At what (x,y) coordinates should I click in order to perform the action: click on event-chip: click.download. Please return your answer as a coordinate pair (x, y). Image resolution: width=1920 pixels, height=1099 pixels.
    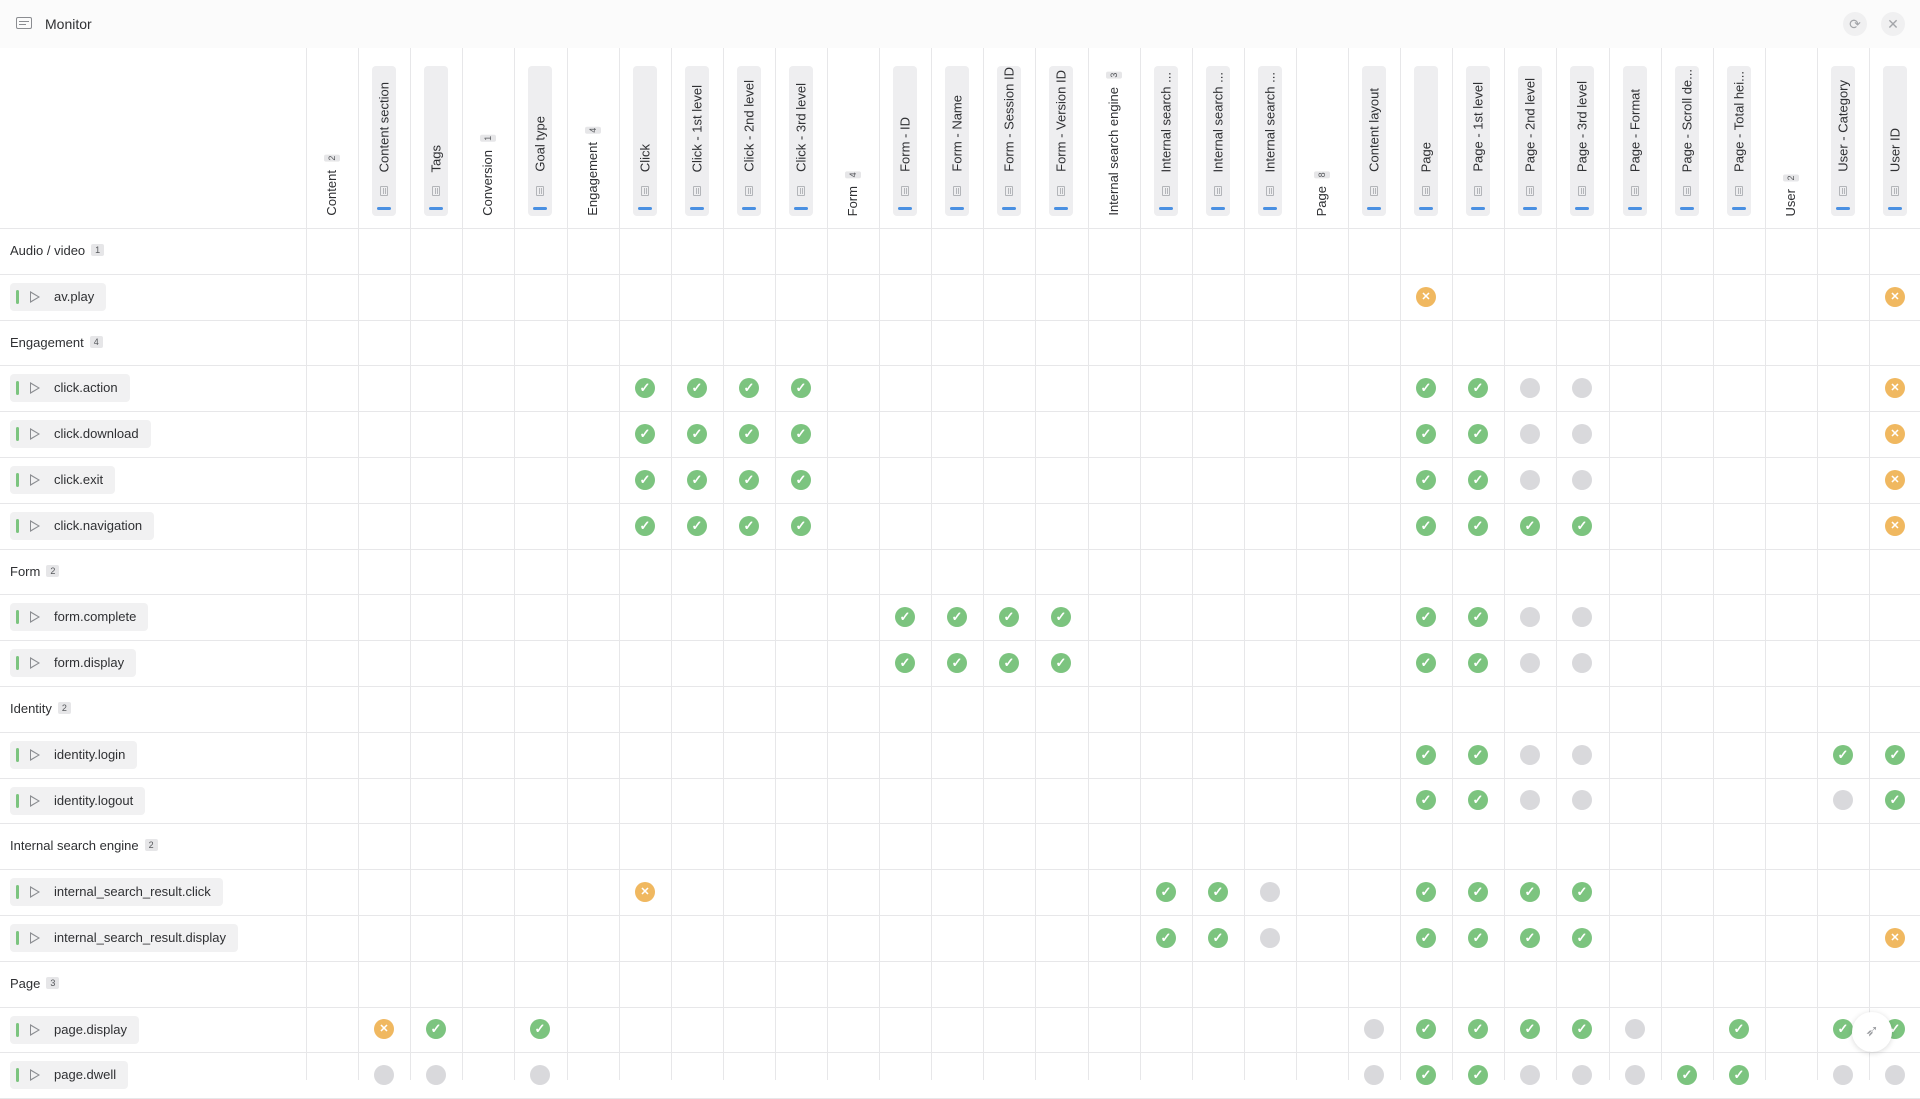
    Looking at the image, I should click on (80, 434).